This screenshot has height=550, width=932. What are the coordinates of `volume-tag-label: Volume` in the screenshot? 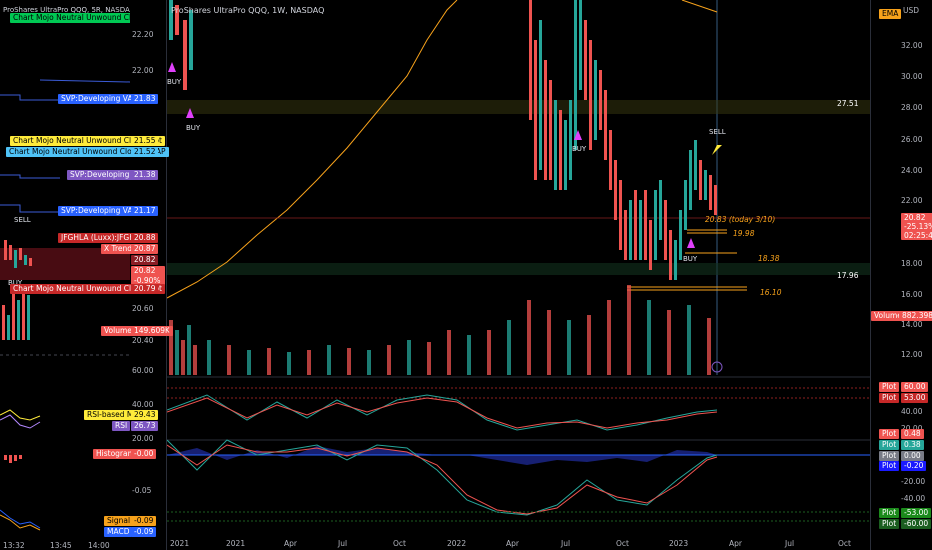 It's located at (888, 316).